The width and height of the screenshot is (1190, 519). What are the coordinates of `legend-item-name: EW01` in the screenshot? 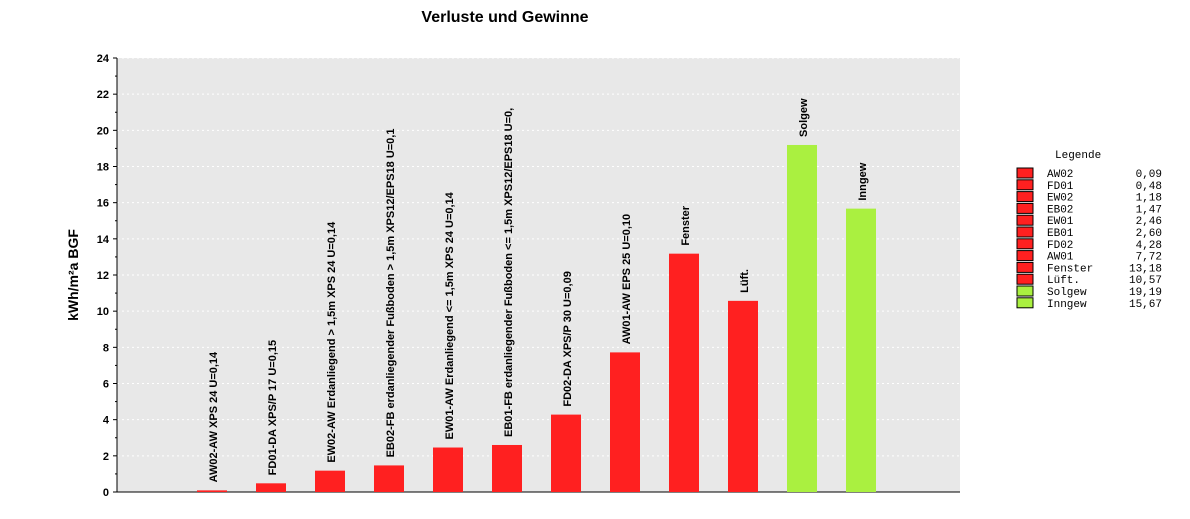 It's located at (1060, 222).